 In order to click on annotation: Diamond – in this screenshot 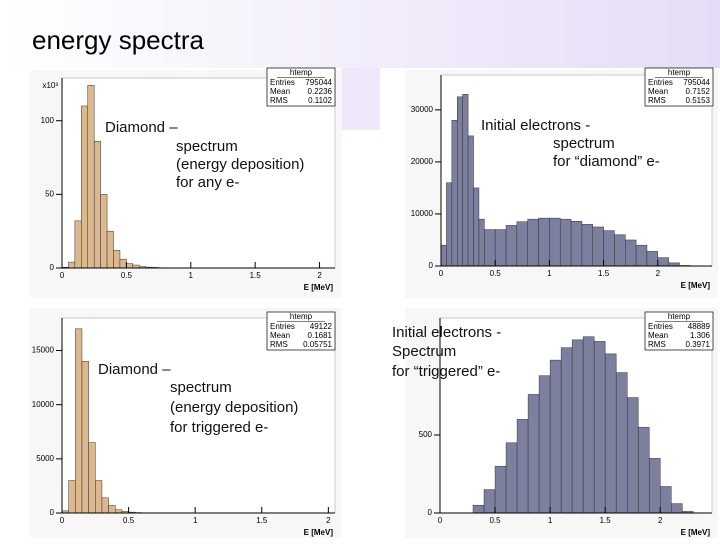, I will do `click(134, 369)`.